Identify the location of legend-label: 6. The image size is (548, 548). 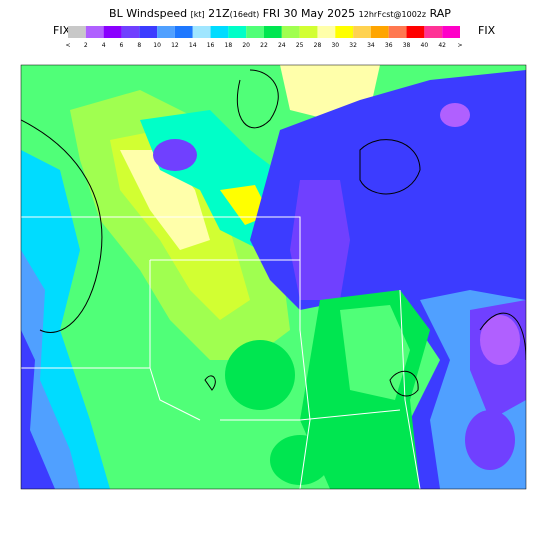
(122, 45).